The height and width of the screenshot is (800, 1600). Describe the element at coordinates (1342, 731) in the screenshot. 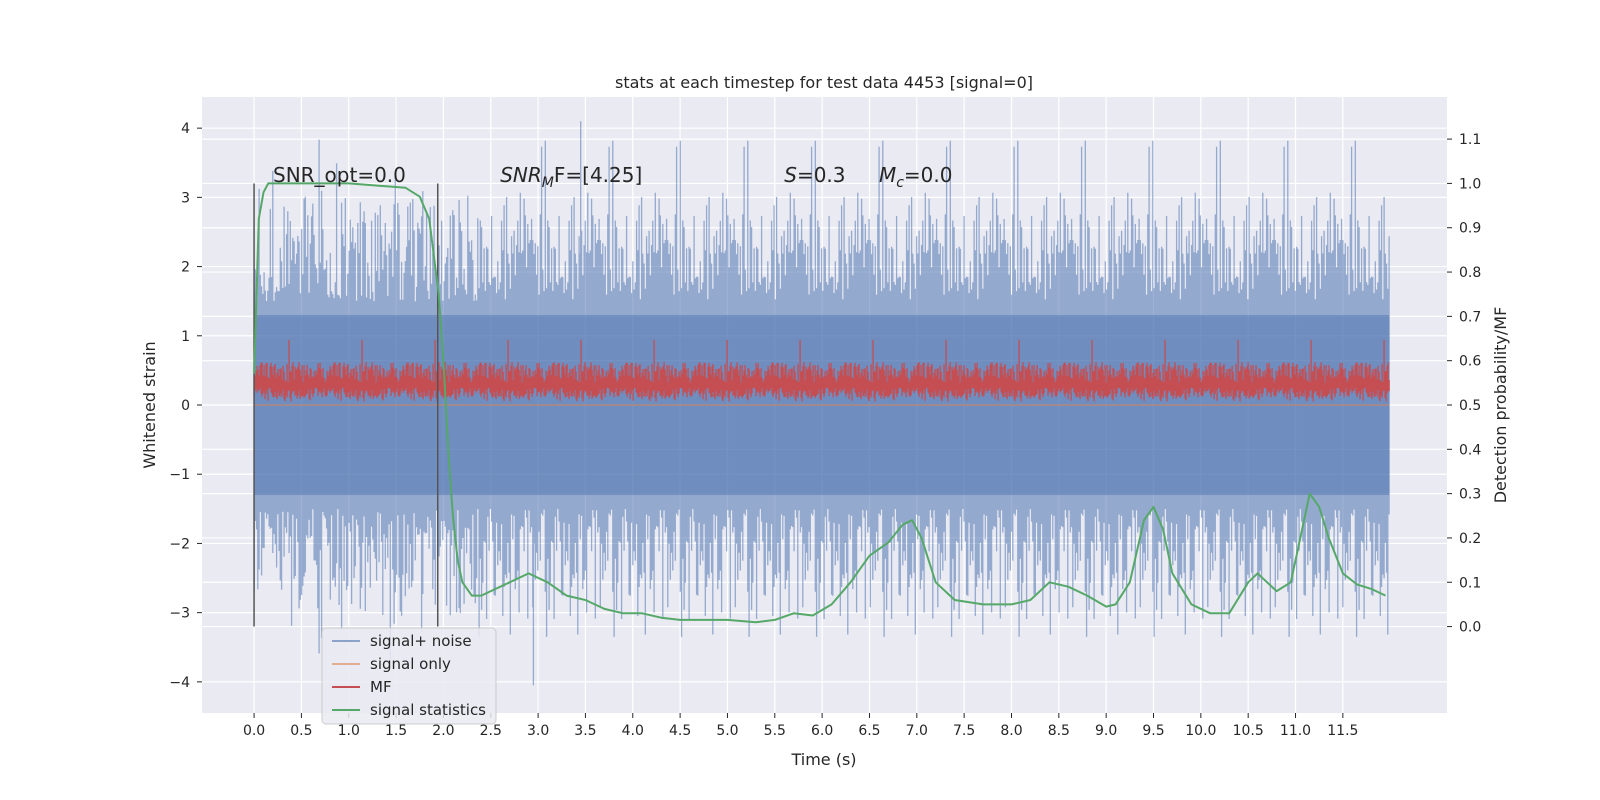

I see `x-tick-label: 11.5` at that location.